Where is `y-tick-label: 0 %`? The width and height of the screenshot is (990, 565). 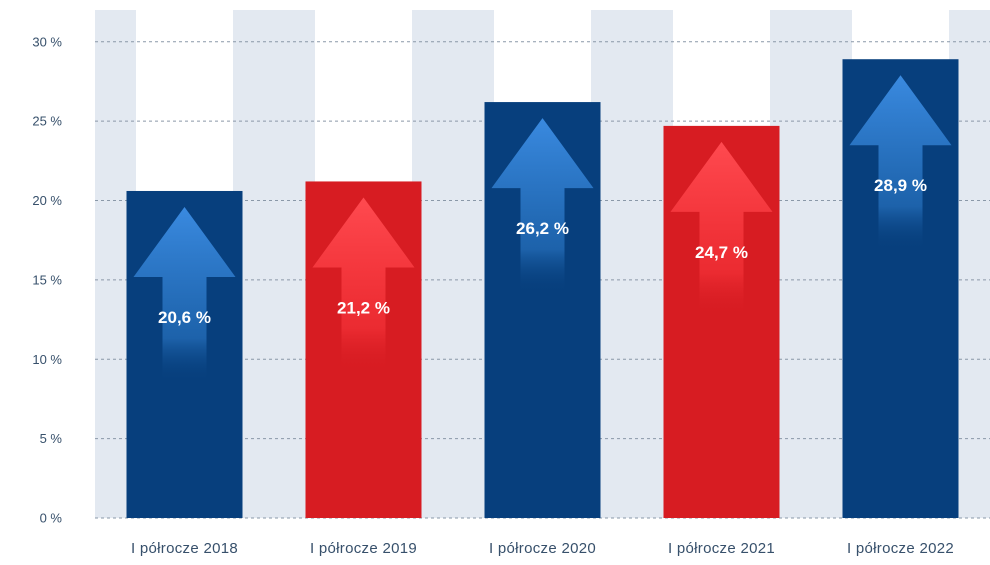
y-tick-label: 0 % is located at coordinates (51, 518).